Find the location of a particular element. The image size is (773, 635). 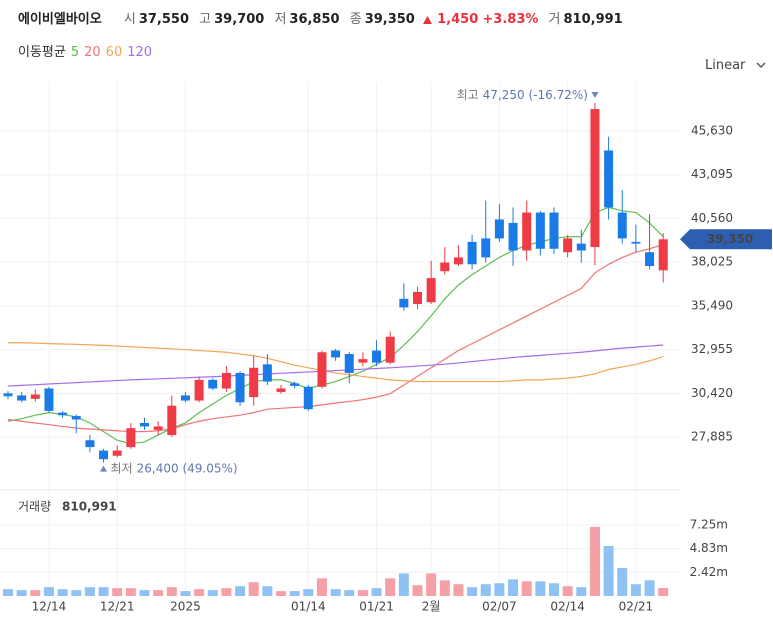

field-label: 거 is located at coordinates (554, 19).